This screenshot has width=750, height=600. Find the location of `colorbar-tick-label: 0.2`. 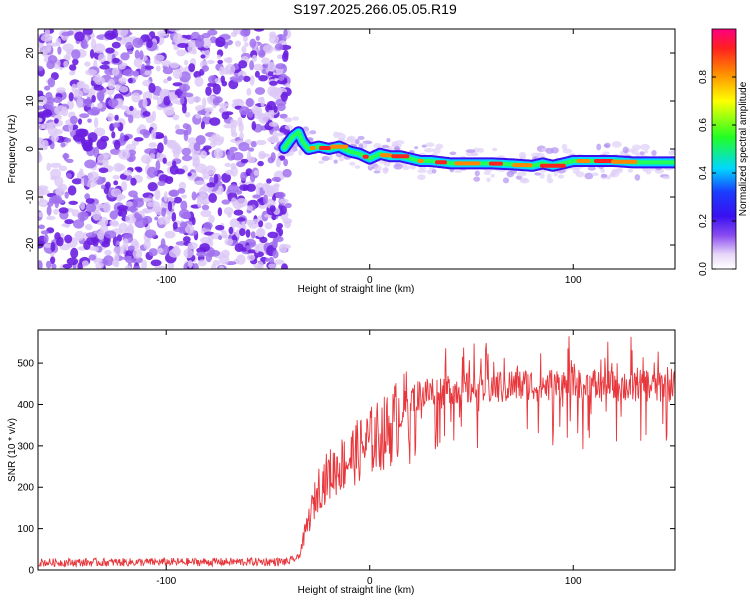

colorbar-tick-label: 0.2 is located at coordinates (703, 221).